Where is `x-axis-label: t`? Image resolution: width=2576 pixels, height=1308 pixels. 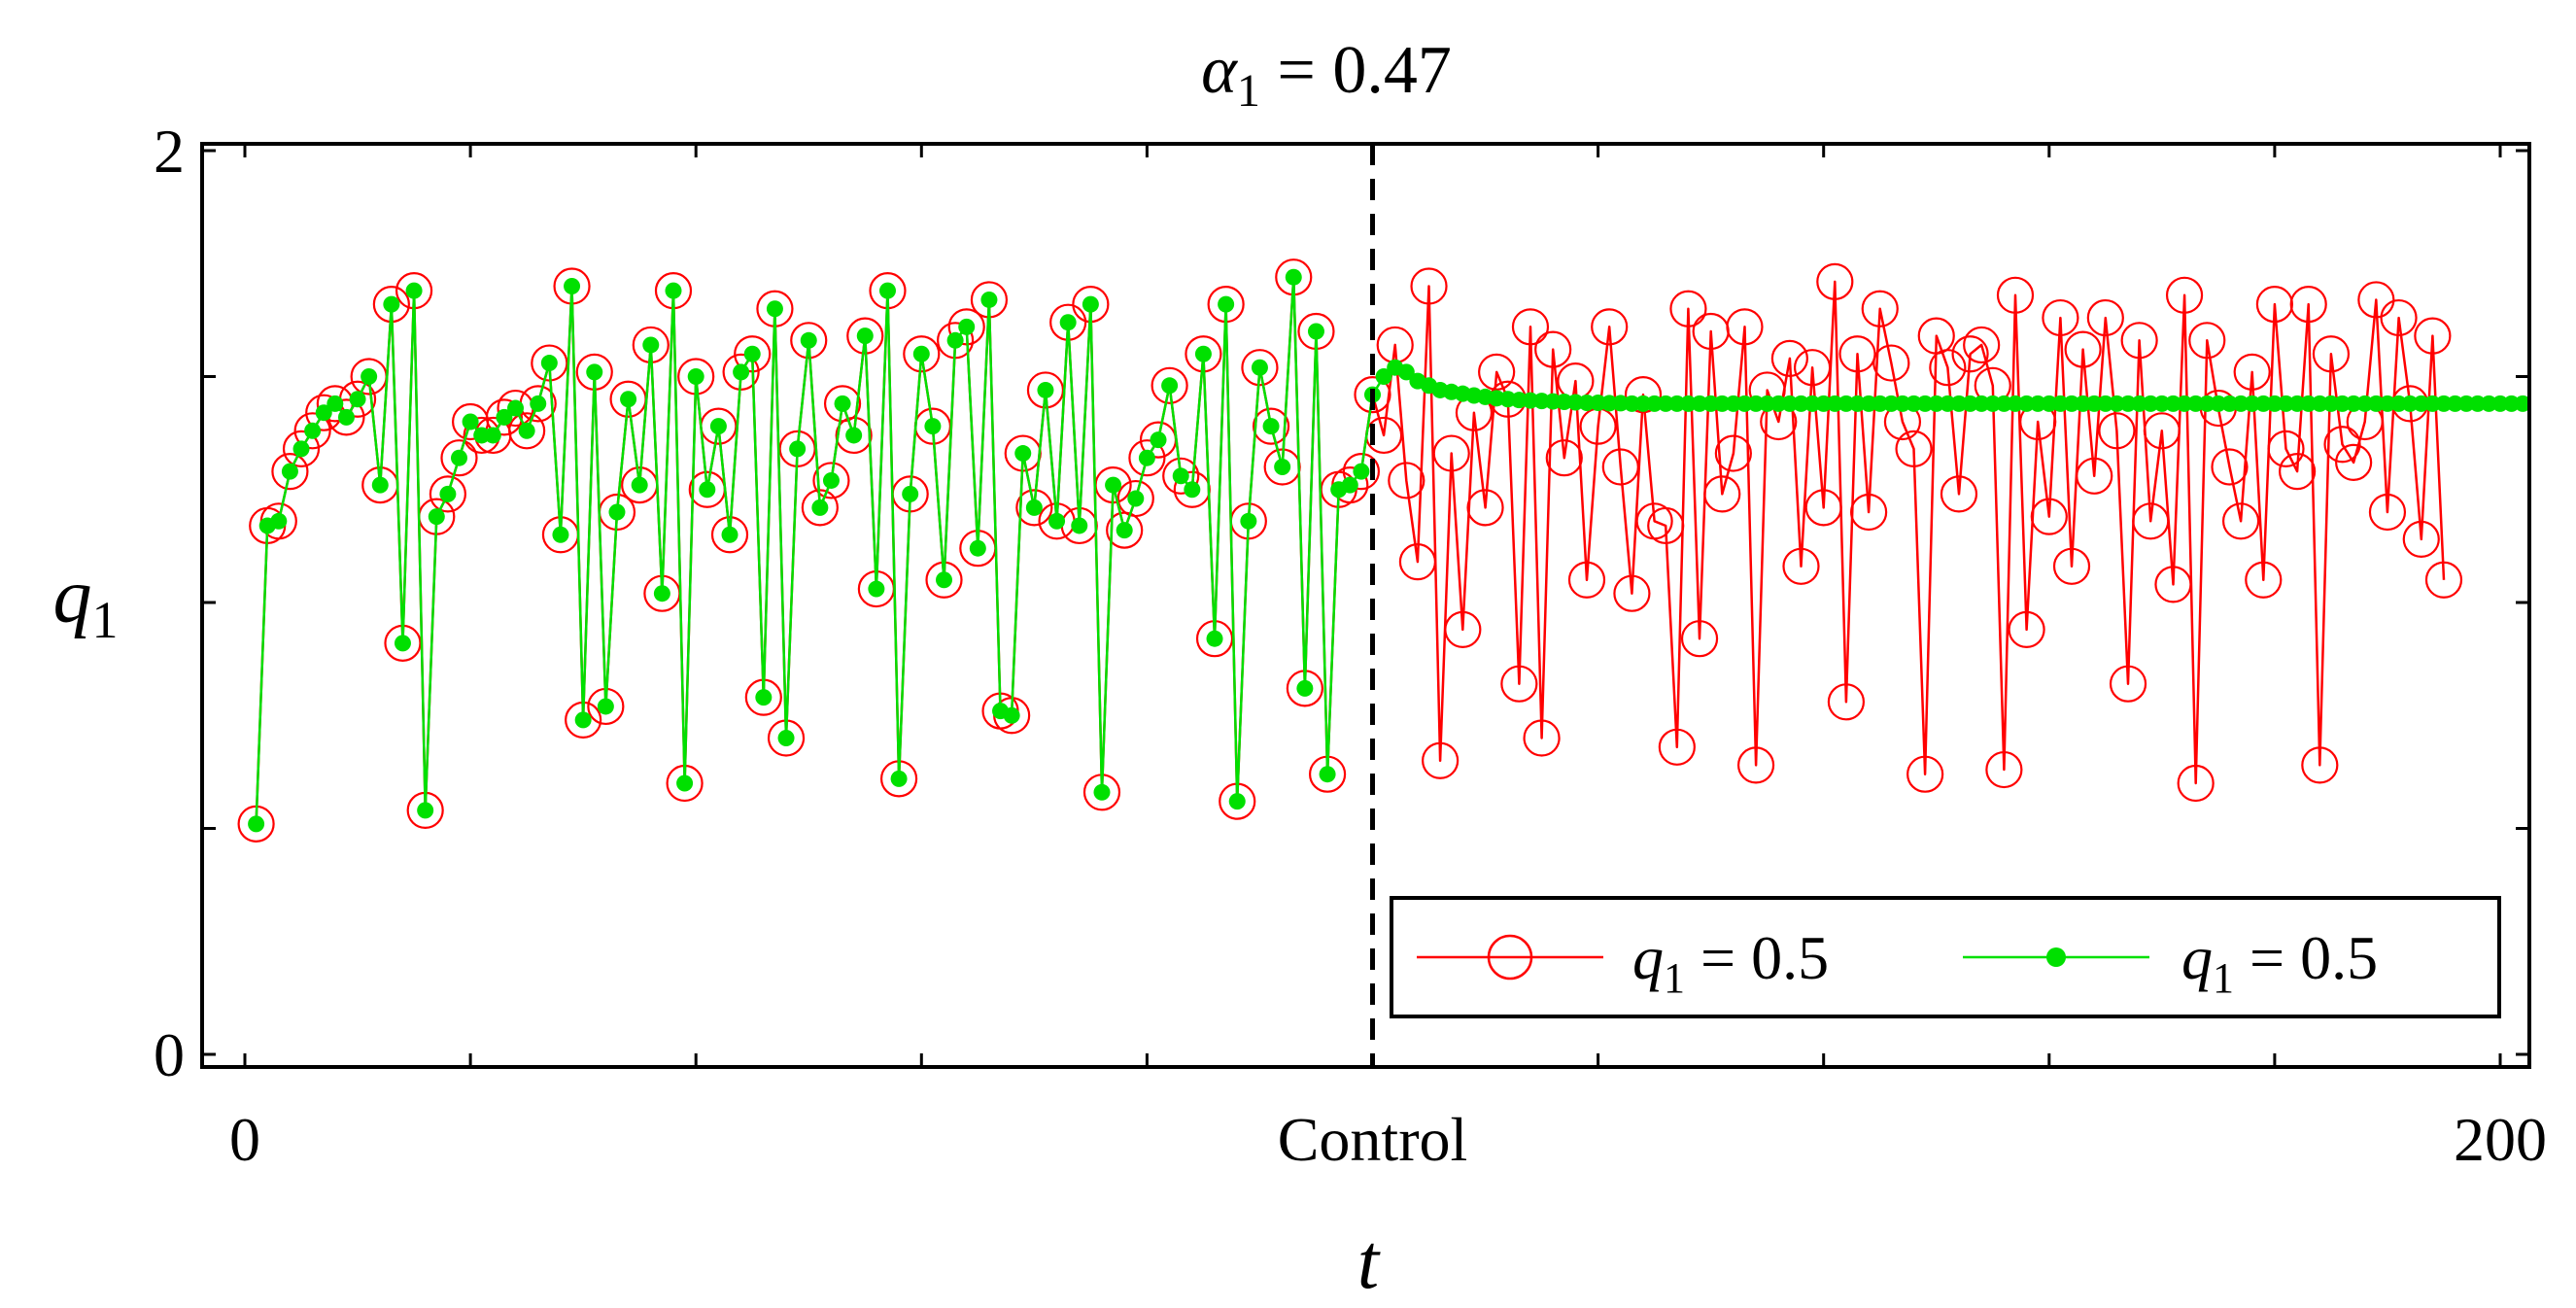 x-axis-label: t is located at coordinates (1369, 1262).